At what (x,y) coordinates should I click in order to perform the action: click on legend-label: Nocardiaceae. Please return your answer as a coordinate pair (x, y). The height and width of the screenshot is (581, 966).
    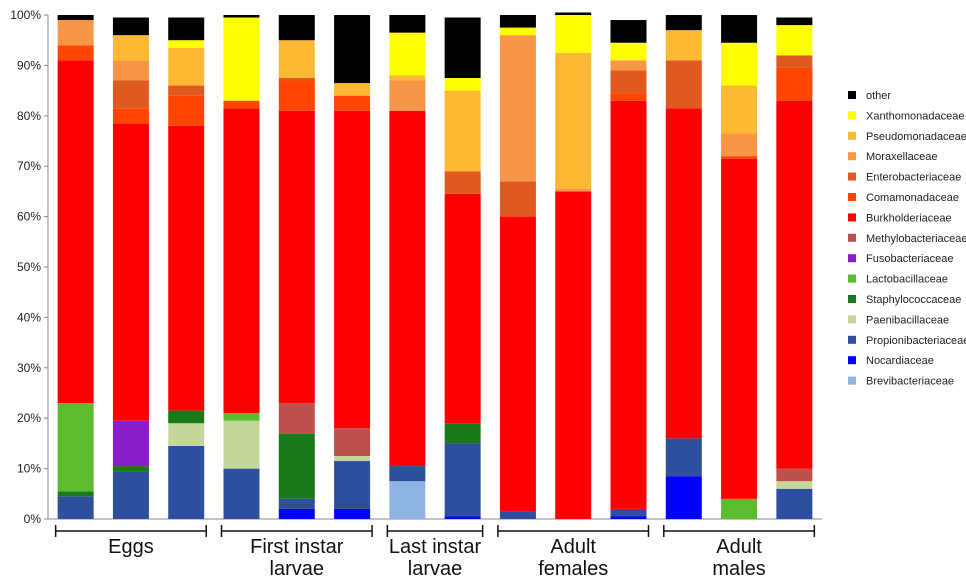
    Looking at the image, I should click on (900, 361).